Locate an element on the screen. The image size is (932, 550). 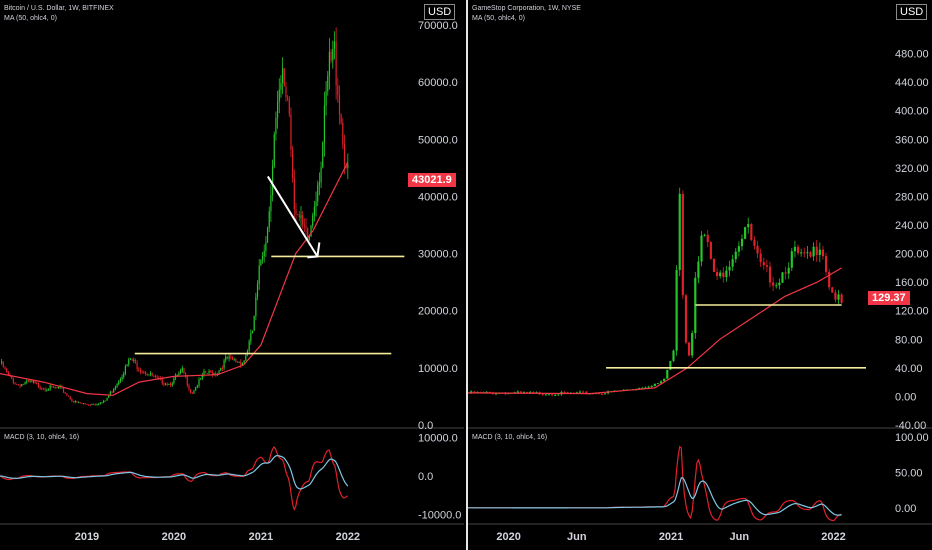
btc-y-tick-label: 60000.0 is located at coordinates (438, 83).